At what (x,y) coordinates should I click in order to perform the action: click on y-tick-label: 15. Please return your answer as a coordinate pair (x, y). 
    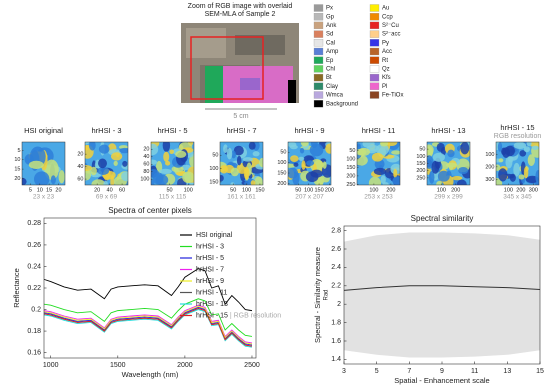
    Looking at the image, I should click on (17, 170).